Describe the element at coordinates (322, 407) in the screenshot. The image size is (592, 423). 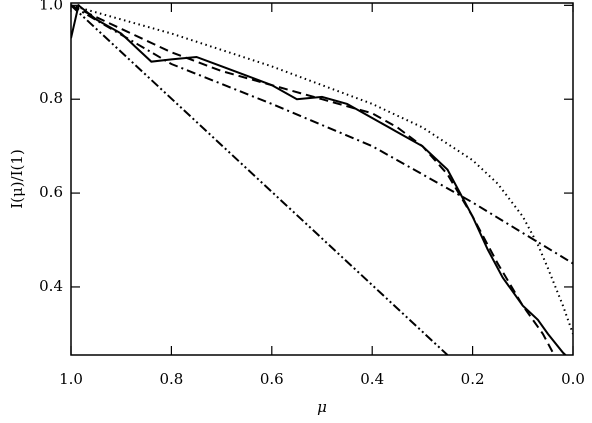
I see `x-axis-label: μ` at that location.